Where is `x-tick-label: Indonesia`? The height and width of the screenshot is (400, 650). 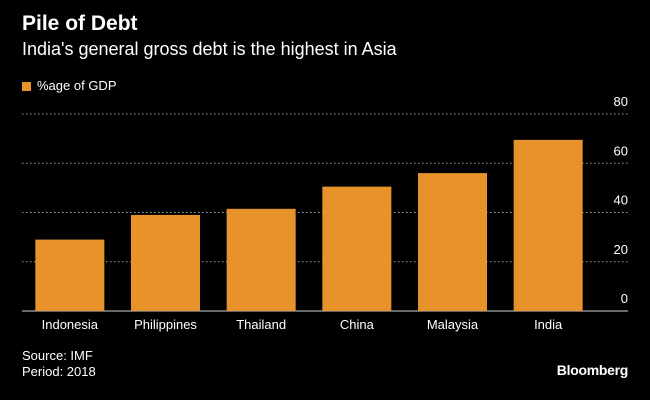 x-tick-label: Indonesia is located at coordinates (70, 324).